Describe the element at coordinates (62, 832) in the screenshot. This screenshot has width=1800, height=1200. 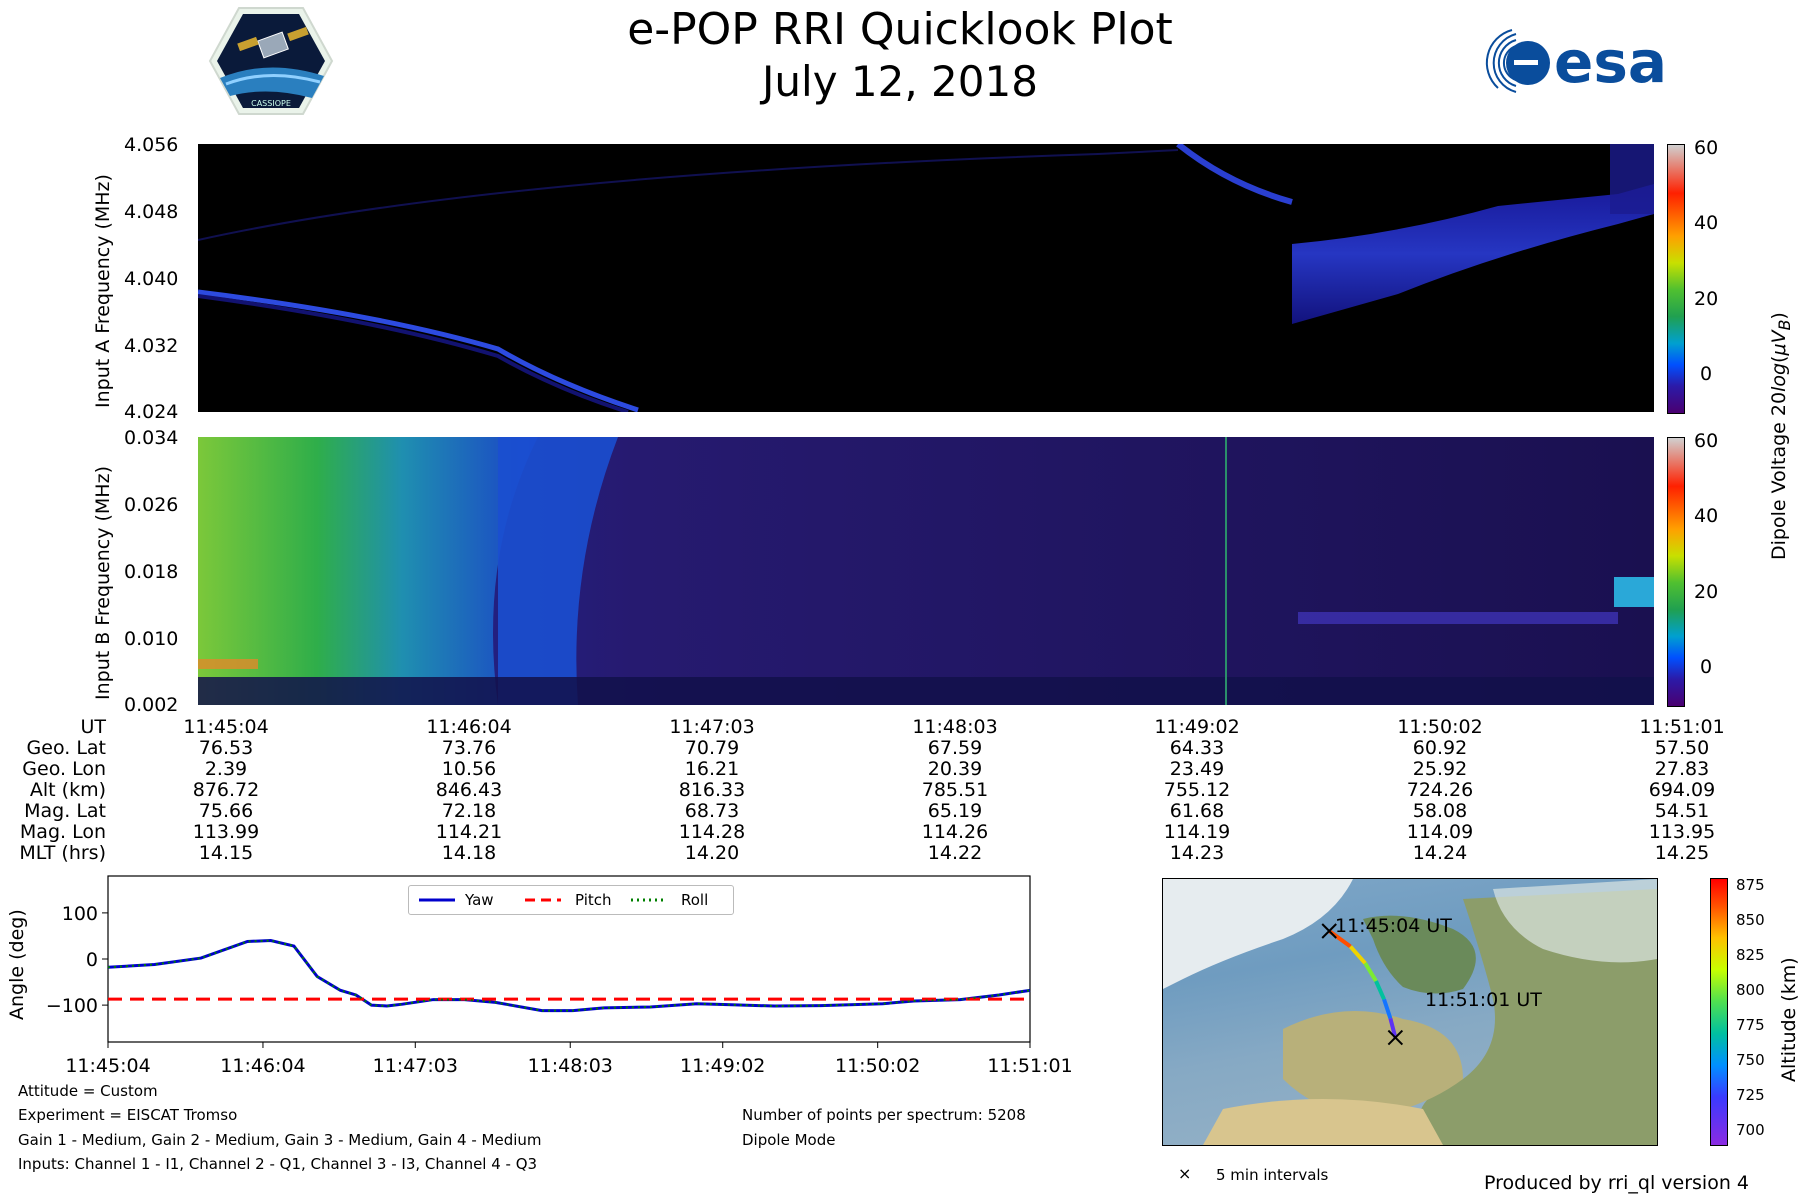
I see `orbit-label-mag-lon: Mag. Lon` at that location.